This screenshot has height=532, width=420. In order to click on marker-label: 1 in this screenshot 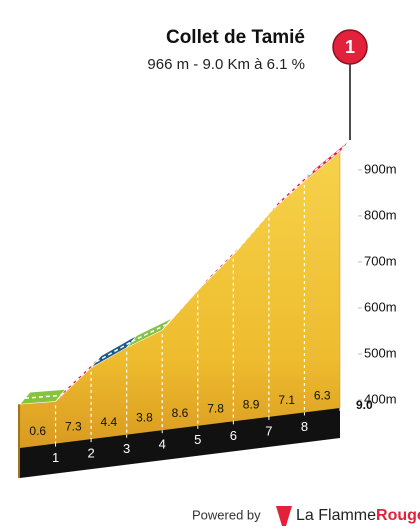, I will do `click(350, 47)`.